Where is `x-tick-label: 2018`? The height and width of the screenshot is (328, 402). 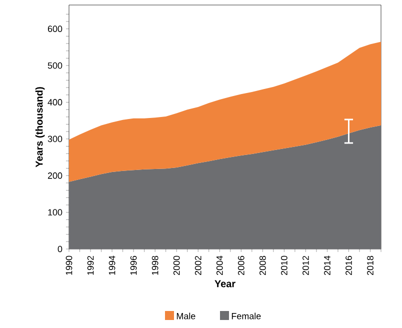
x-tick-label: 2018 is located at coordinates (370, 266).